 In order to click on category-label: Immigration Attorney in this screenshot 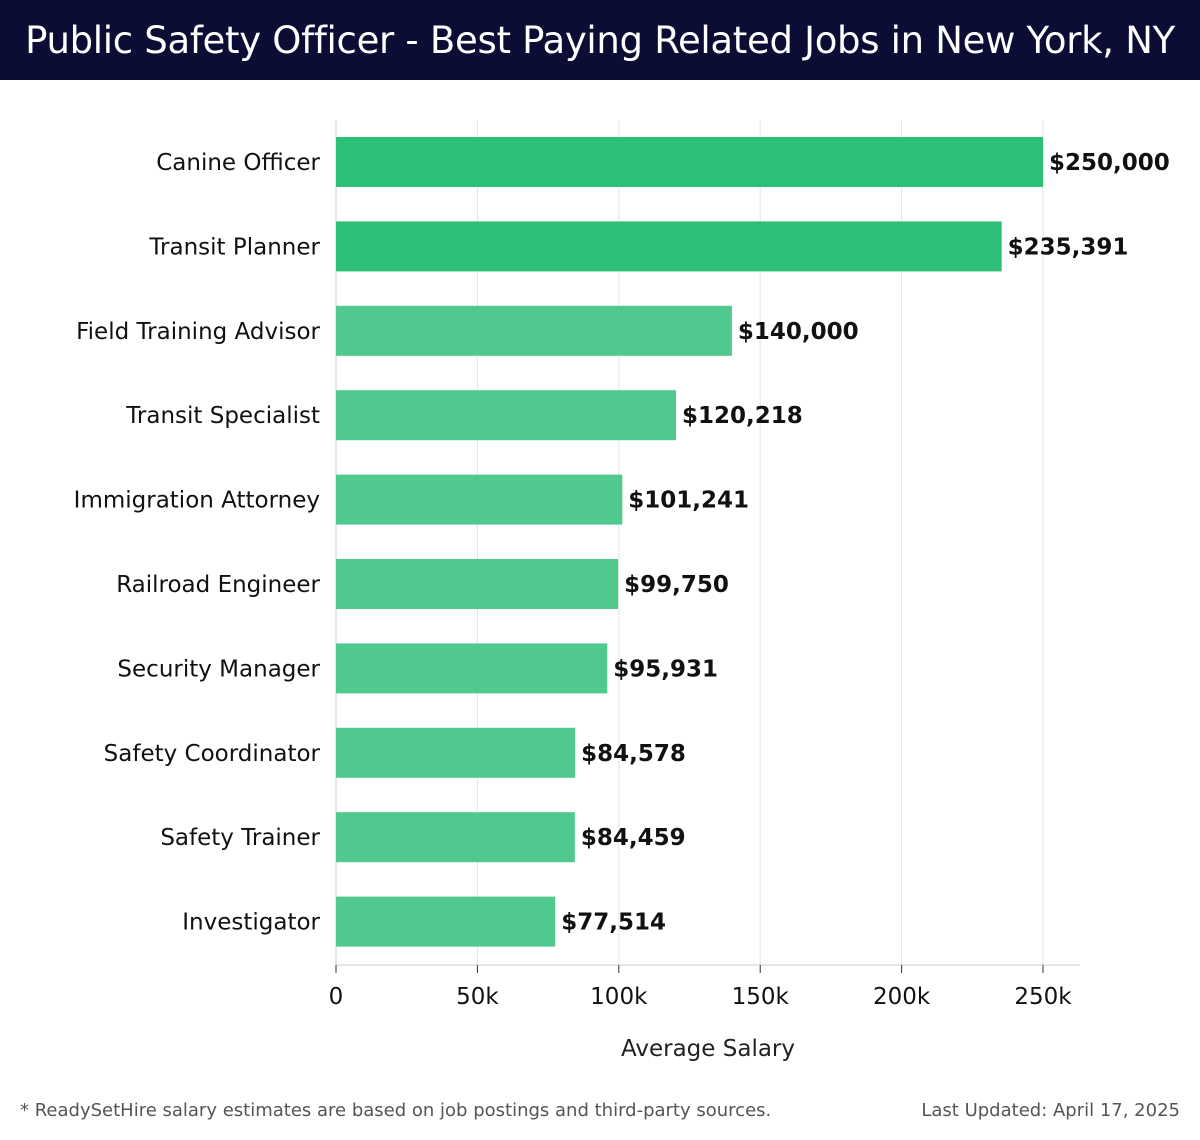, I will do `click(197, 501)`.